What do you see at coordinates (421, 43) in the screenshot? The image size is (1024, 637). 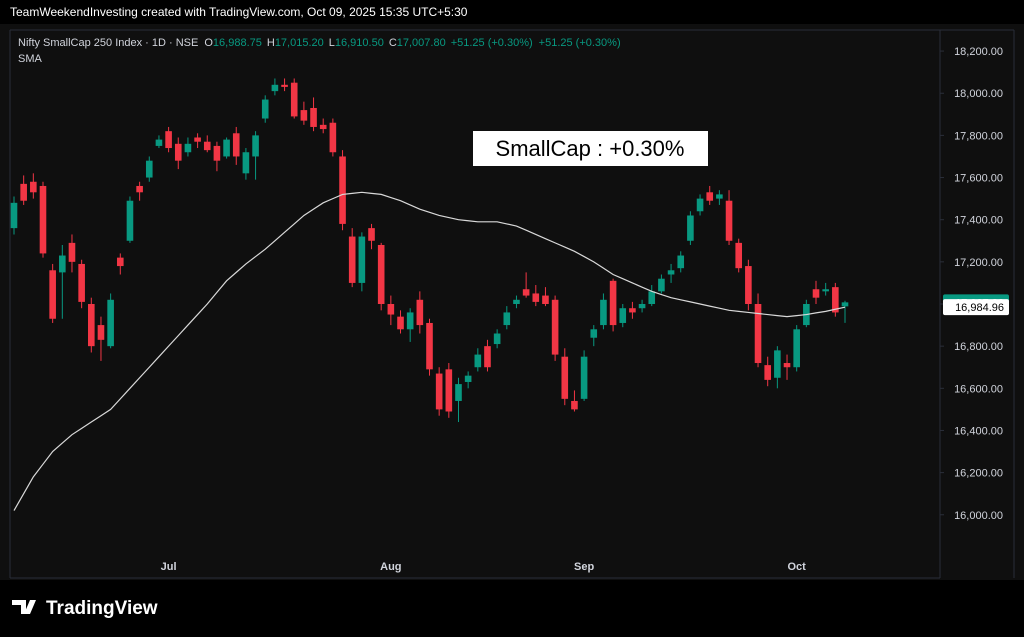 I see `legend-value: 17,007.80` at bounding box center [421, 43].